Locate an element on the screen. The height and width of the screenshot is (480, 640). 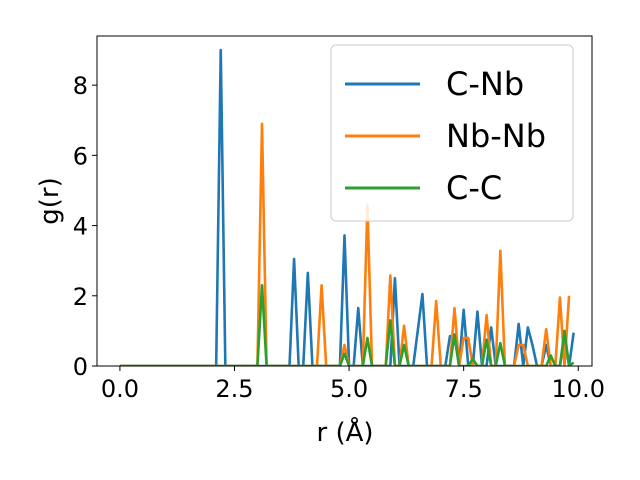
x-tick-label: 7.5 is located at coordinates (464, 389).